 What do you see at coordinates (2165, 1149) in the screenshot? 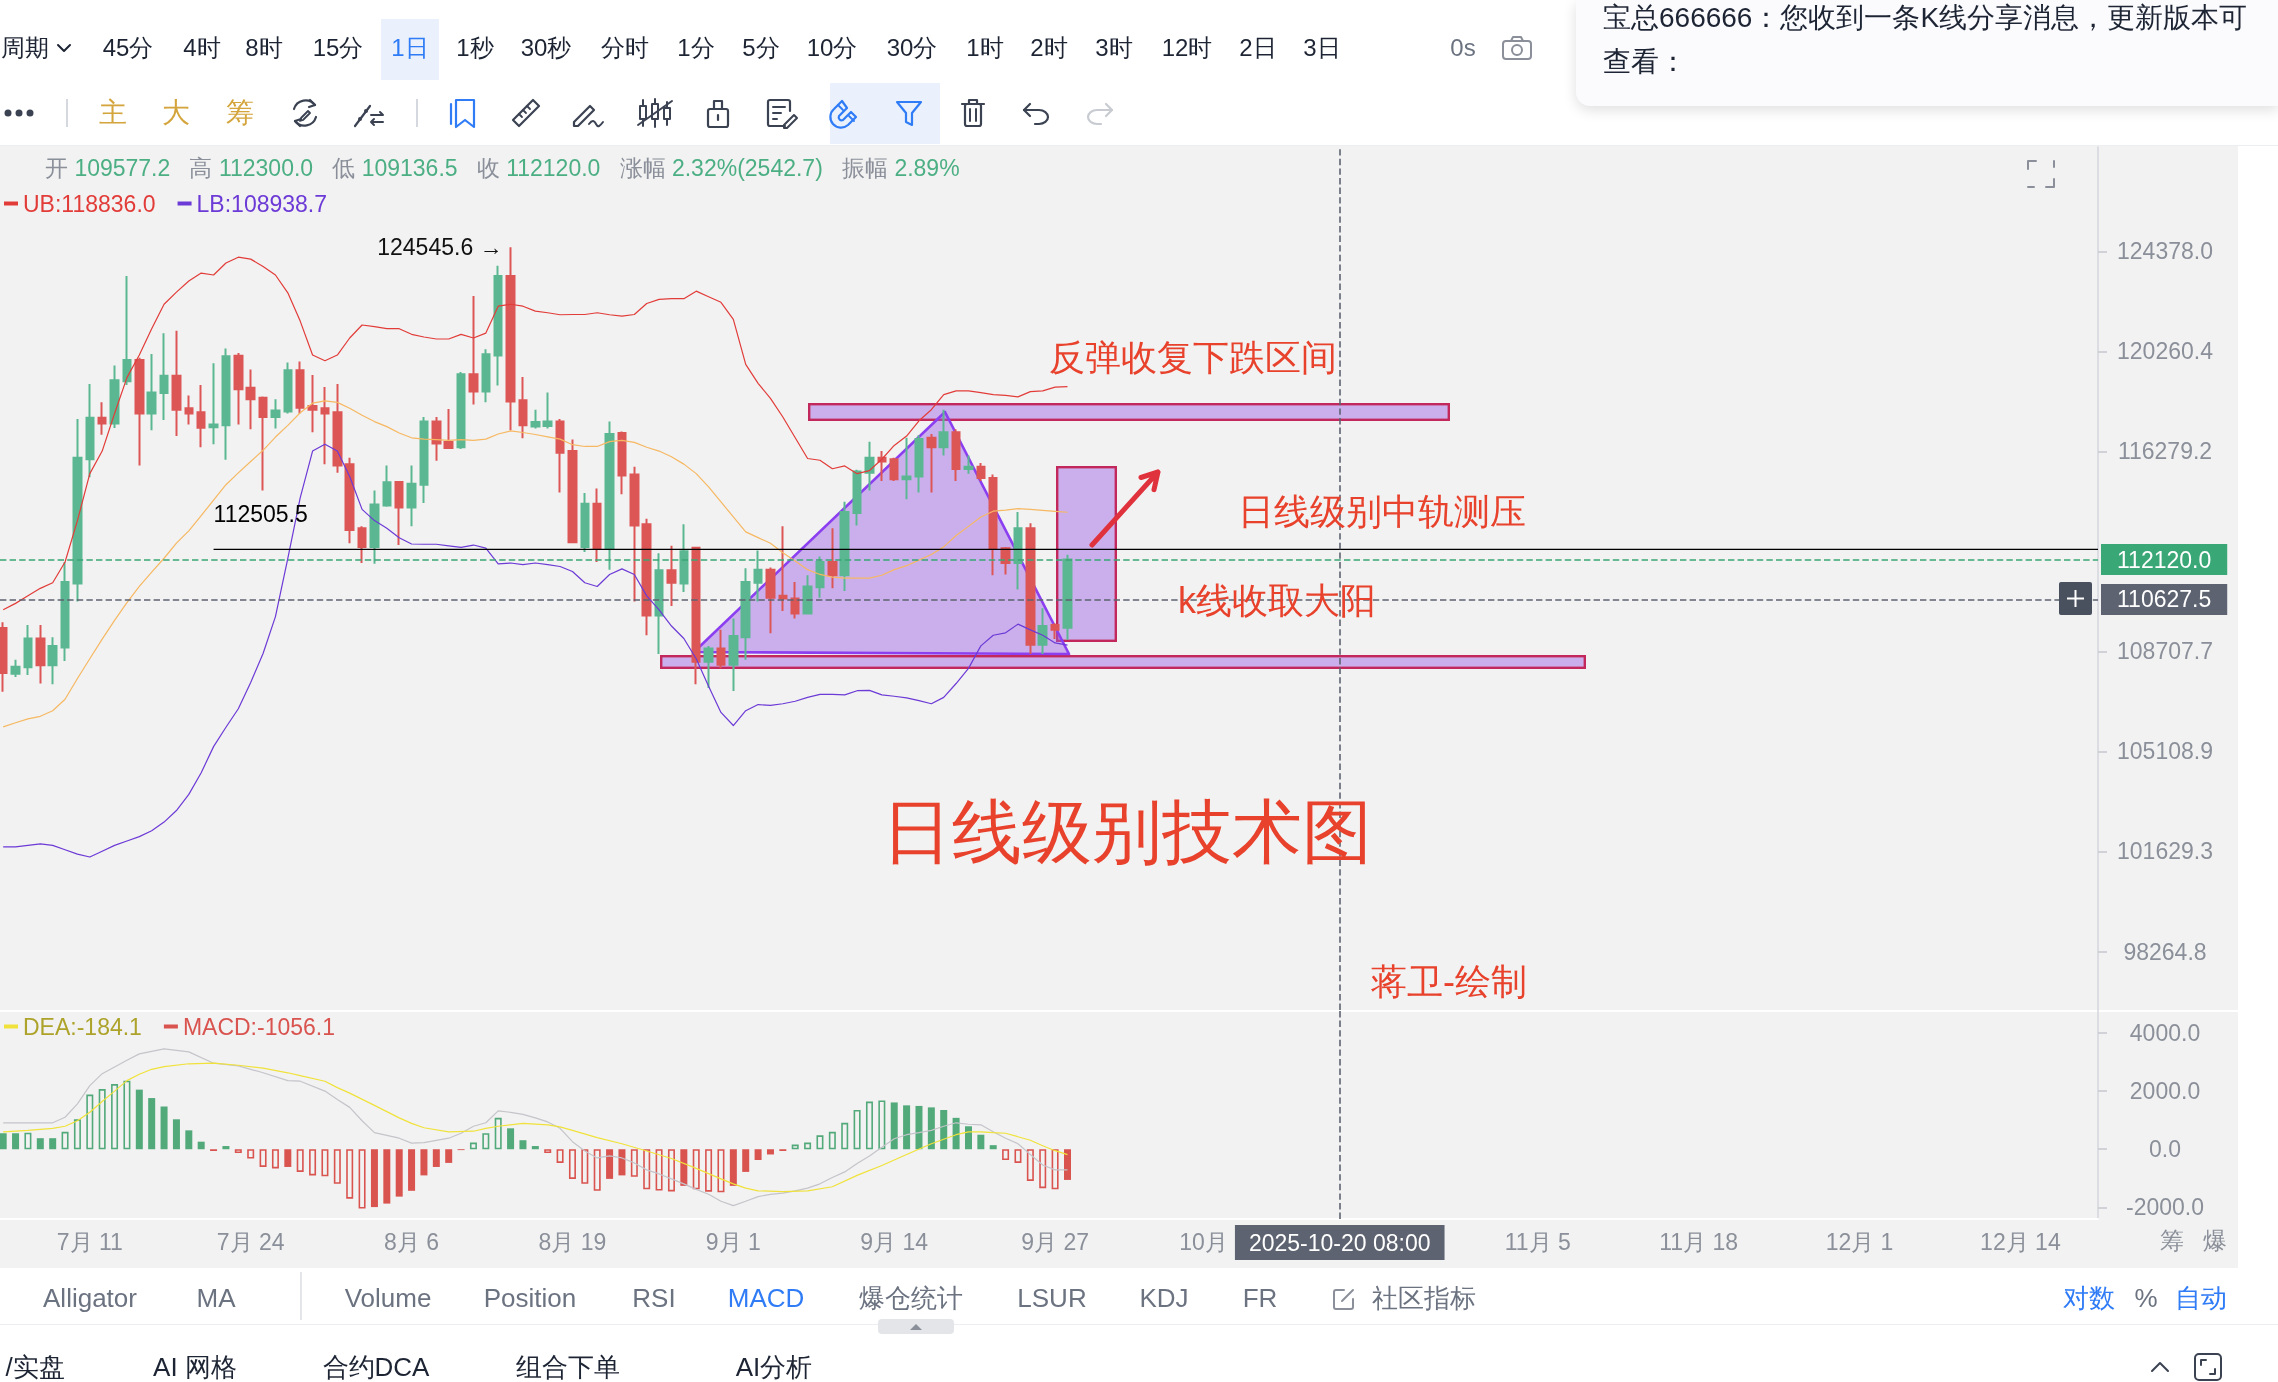
I see `y-tick-label: 0.0` at bounding box center [2165, 1149].